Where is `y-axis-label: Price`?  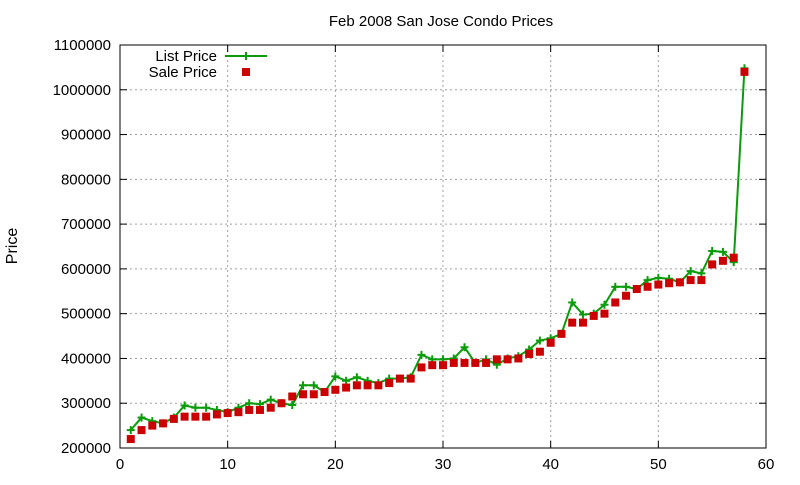 y-axis-label: Price is located at coordinates (12, 246).